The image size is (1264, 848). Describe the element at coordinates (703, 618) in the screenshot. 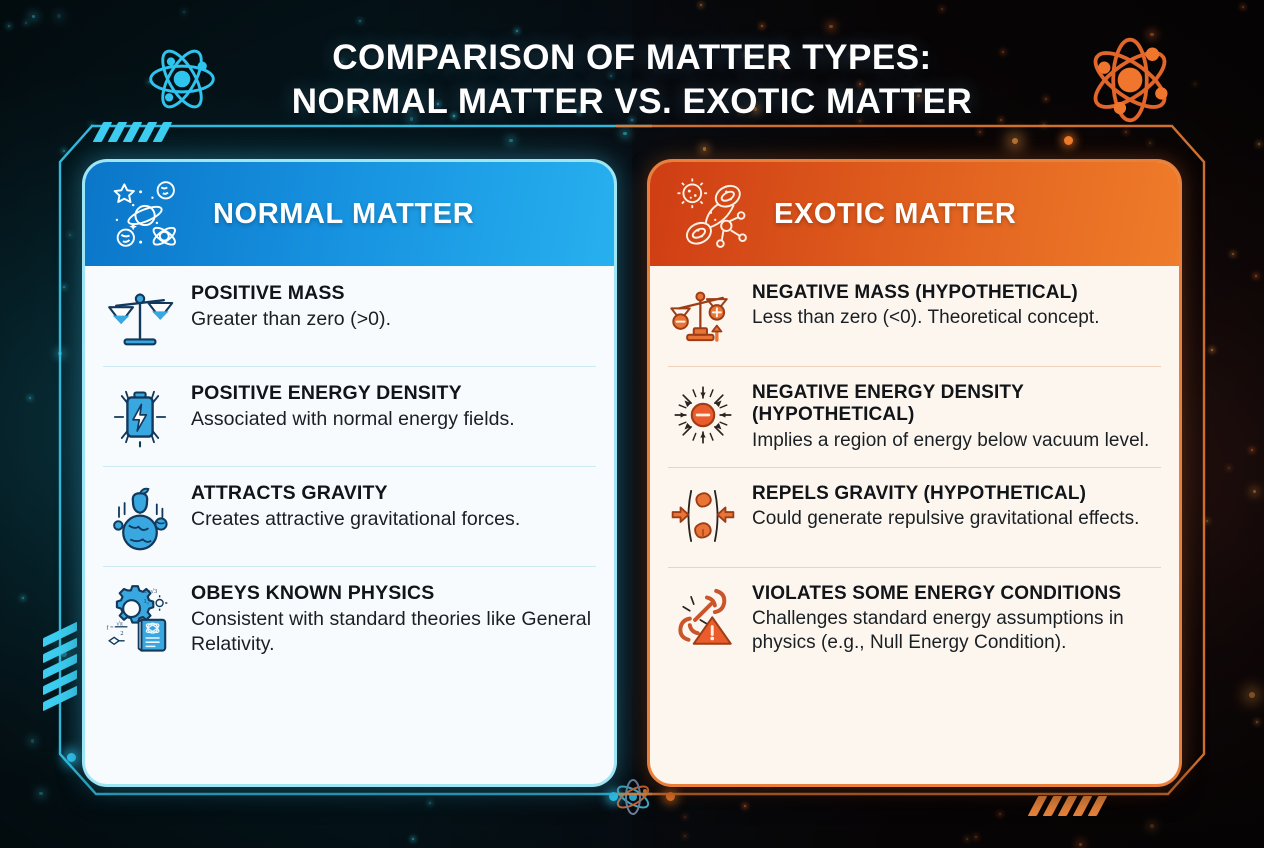

I see `broken-chain-warning-icon` at that location.